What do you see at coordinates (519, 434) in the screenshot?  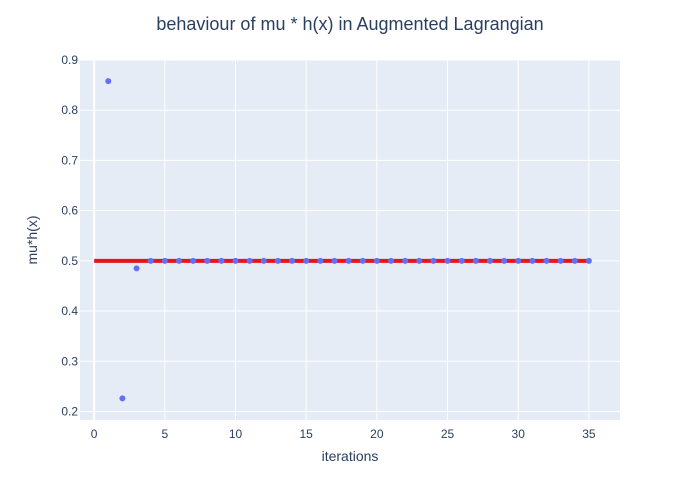 I see `x-tick-label: 30` at bounding box center [519, 434].